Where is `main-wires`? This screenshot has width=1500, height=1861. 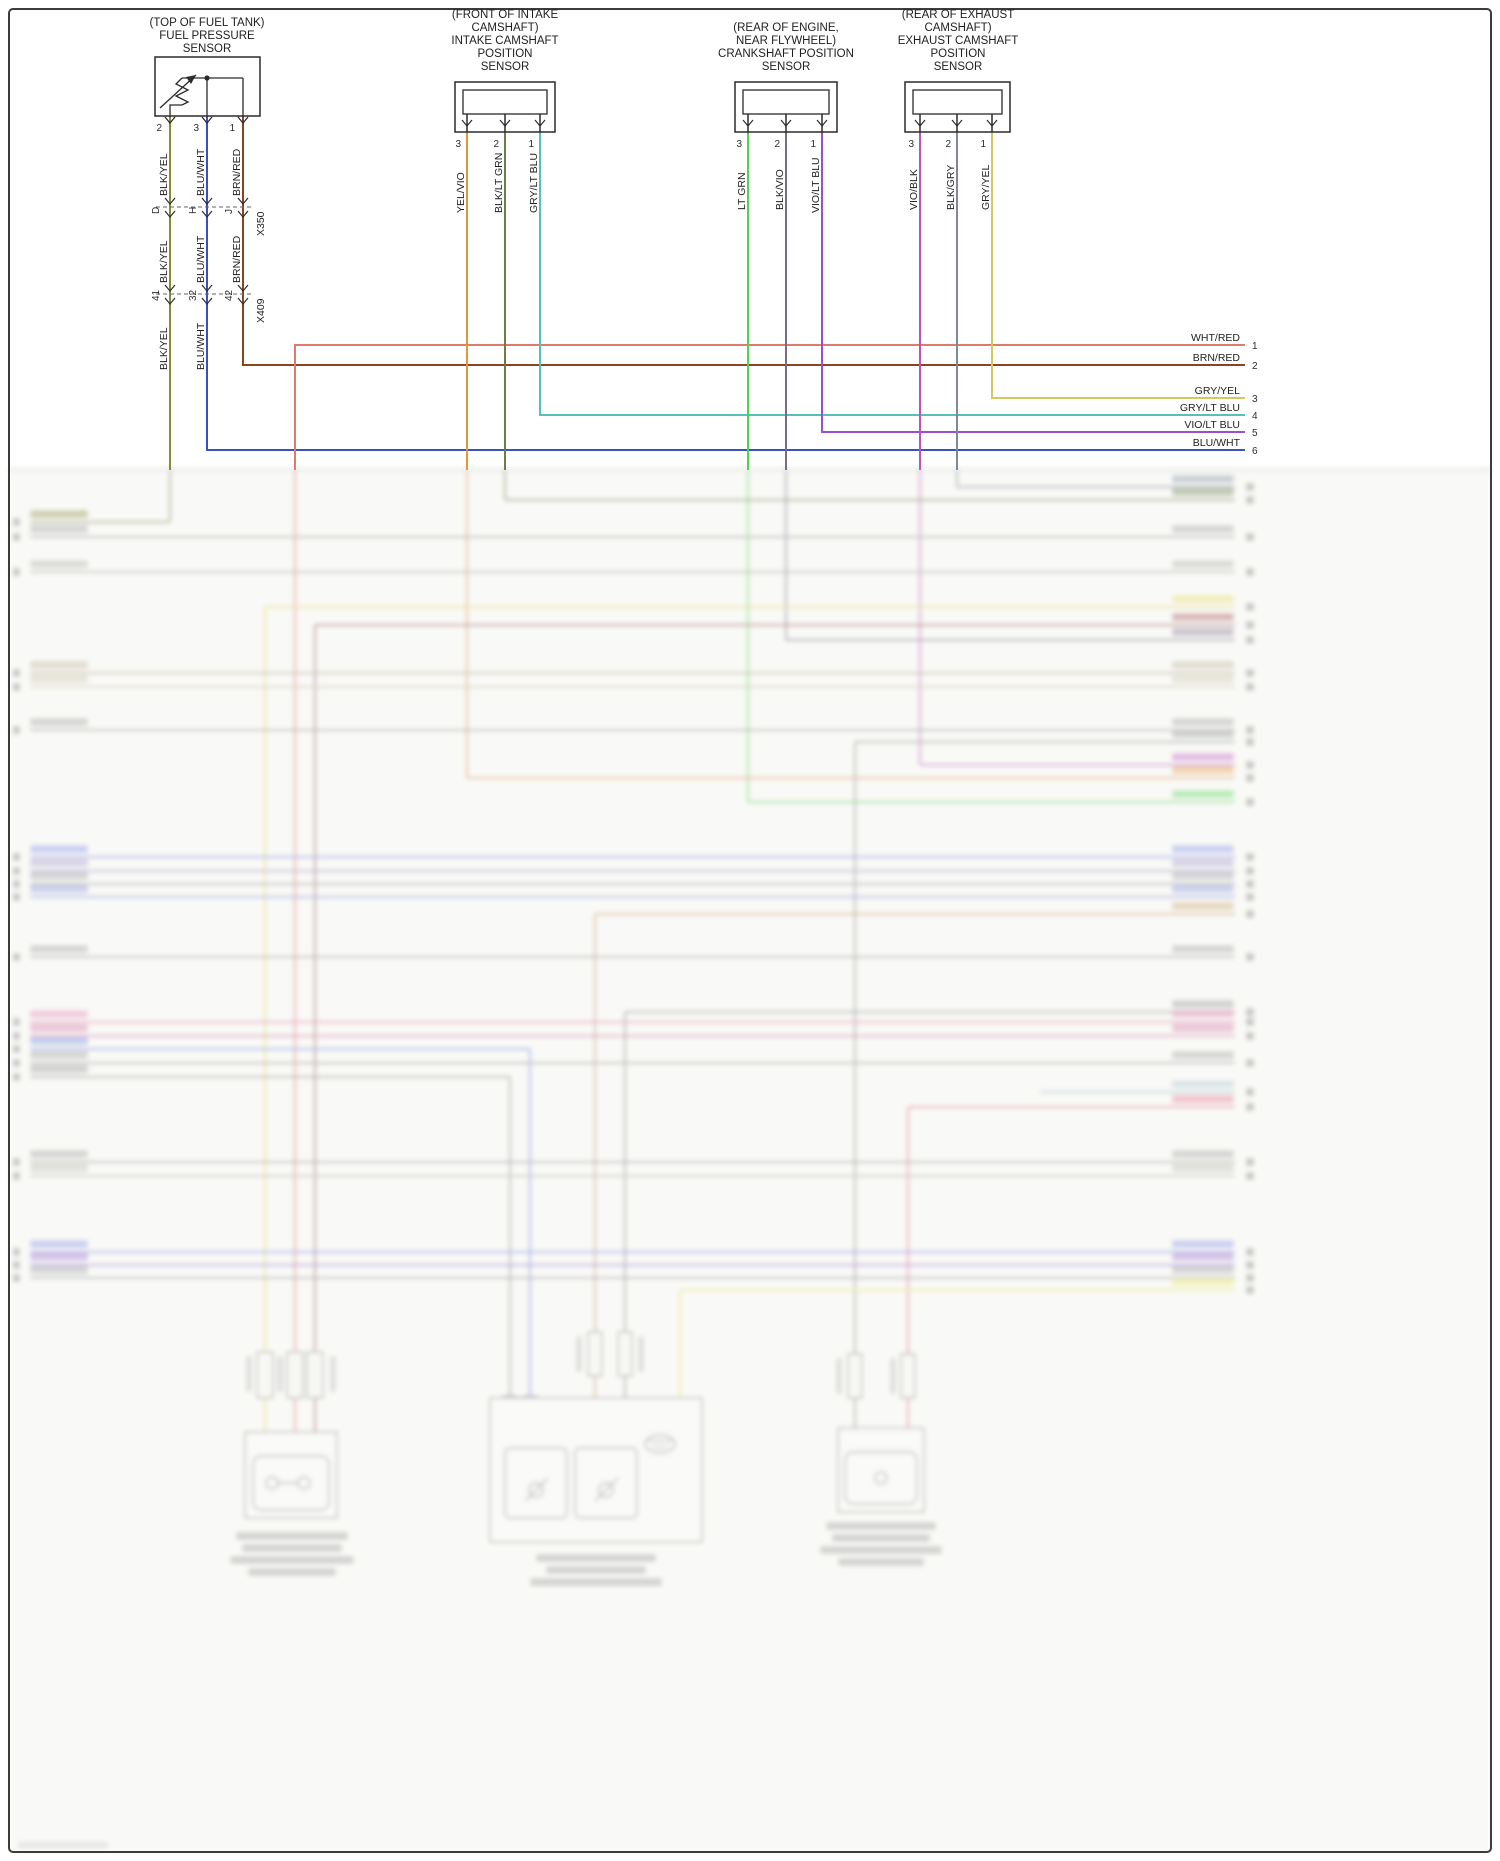 main-wires is located at coordinates (707, 293).